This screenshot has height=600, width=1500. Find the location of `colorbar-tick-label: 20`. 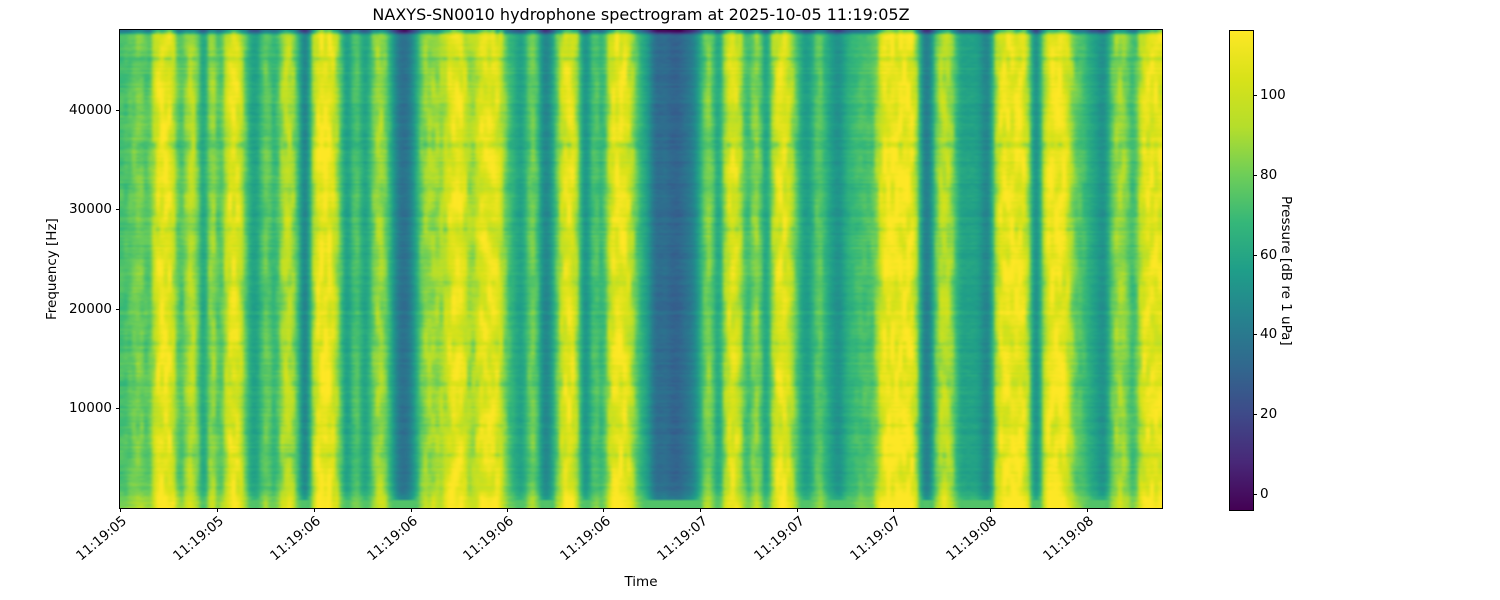

colorbar-tick-label: 20 is located at coordinates (1269, 414).